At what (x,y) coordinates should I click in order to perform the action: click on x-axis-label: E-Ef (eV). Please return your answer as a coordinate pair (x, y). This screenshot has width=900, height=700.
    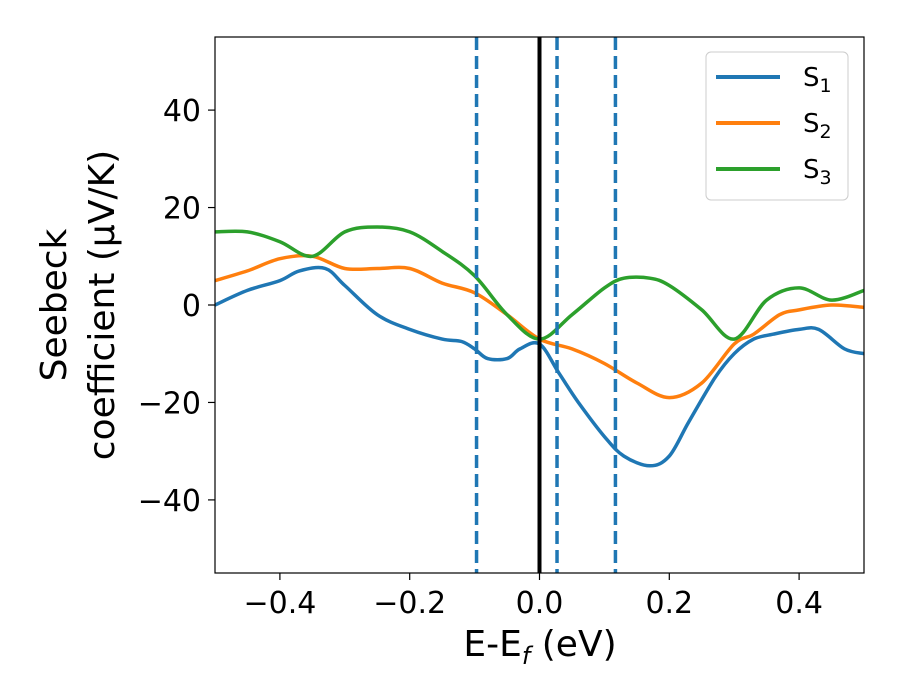
    Looking at the image, I should click on (539, 647).